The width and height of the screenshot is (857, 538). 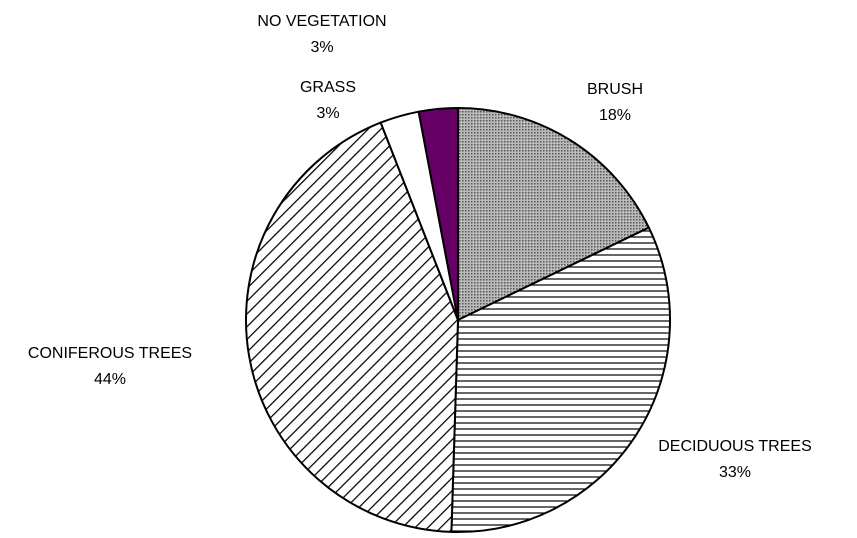 What do you see at coordinates (735, 446) in the screenshot?
I see `slice-label: DECIDUOUS TREES` at bounding box center [735, 446].